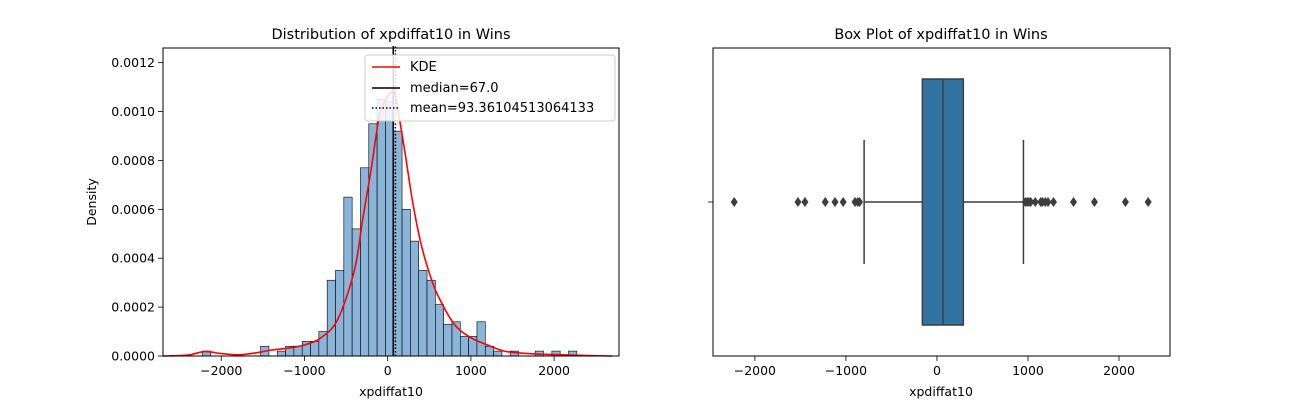  Describe the element at coordinates (133, 111) in the screenshot. I see `y-tick-label: 0.0010` at that location.